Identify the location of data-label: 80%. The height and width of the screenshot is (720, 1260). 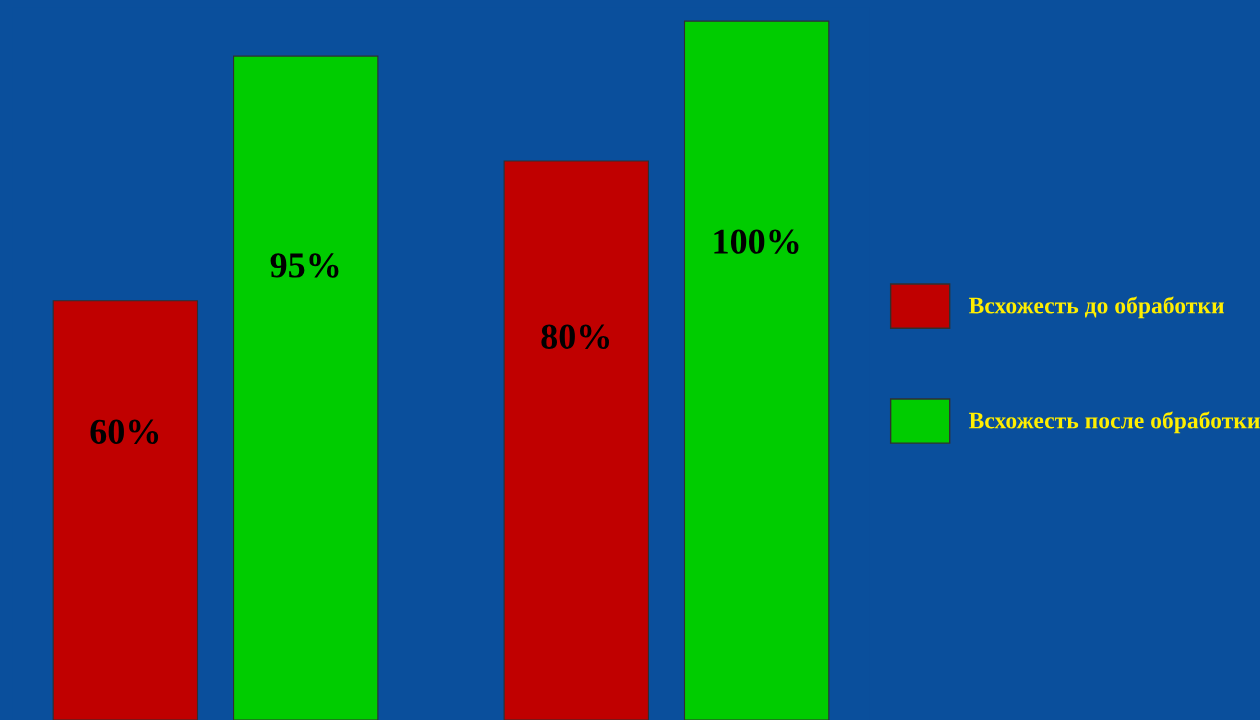
(575, 336).